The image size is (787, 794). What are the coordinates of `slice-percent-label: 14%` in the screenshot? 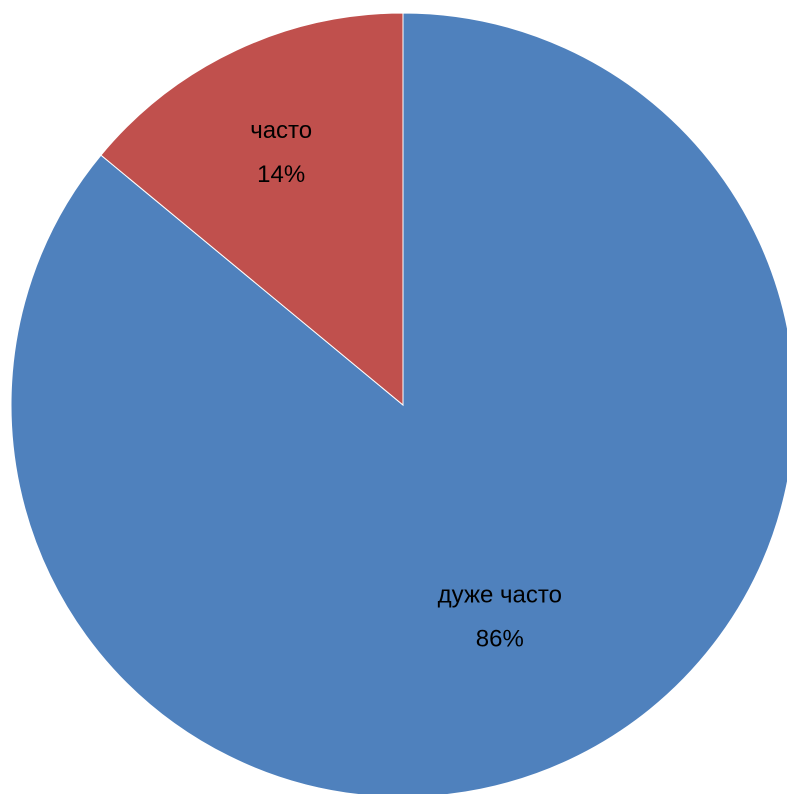 It's located at (281, 174).